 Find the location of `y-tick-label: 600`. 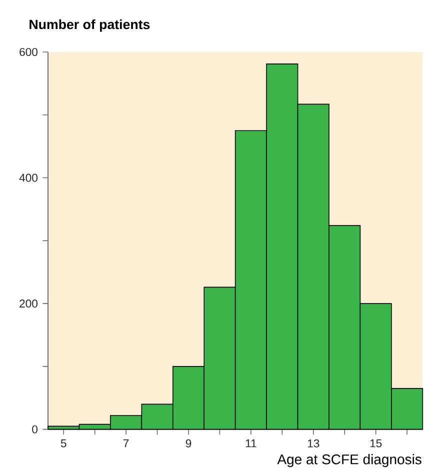

y-tick-label: 600 is located at coordinates (28, 52).